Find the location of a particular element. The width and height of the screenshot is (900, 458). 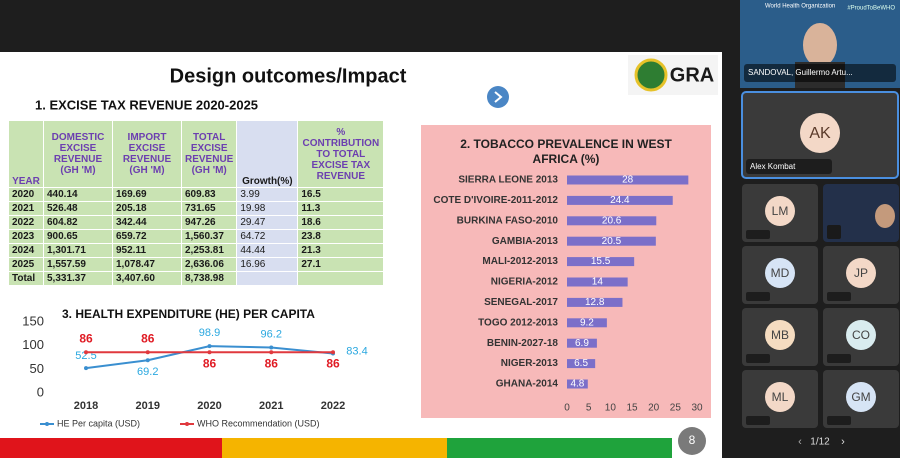

table-cell: 1,301.71 is located at coordinates (78, 250).